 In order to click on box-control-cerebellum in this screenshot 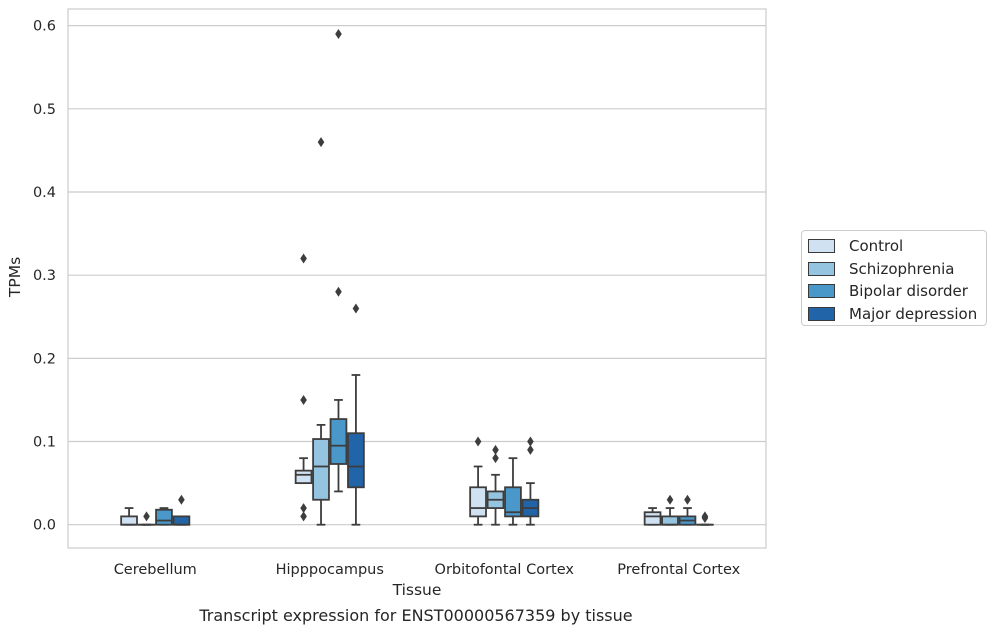, I will do `click(129, 516)`.